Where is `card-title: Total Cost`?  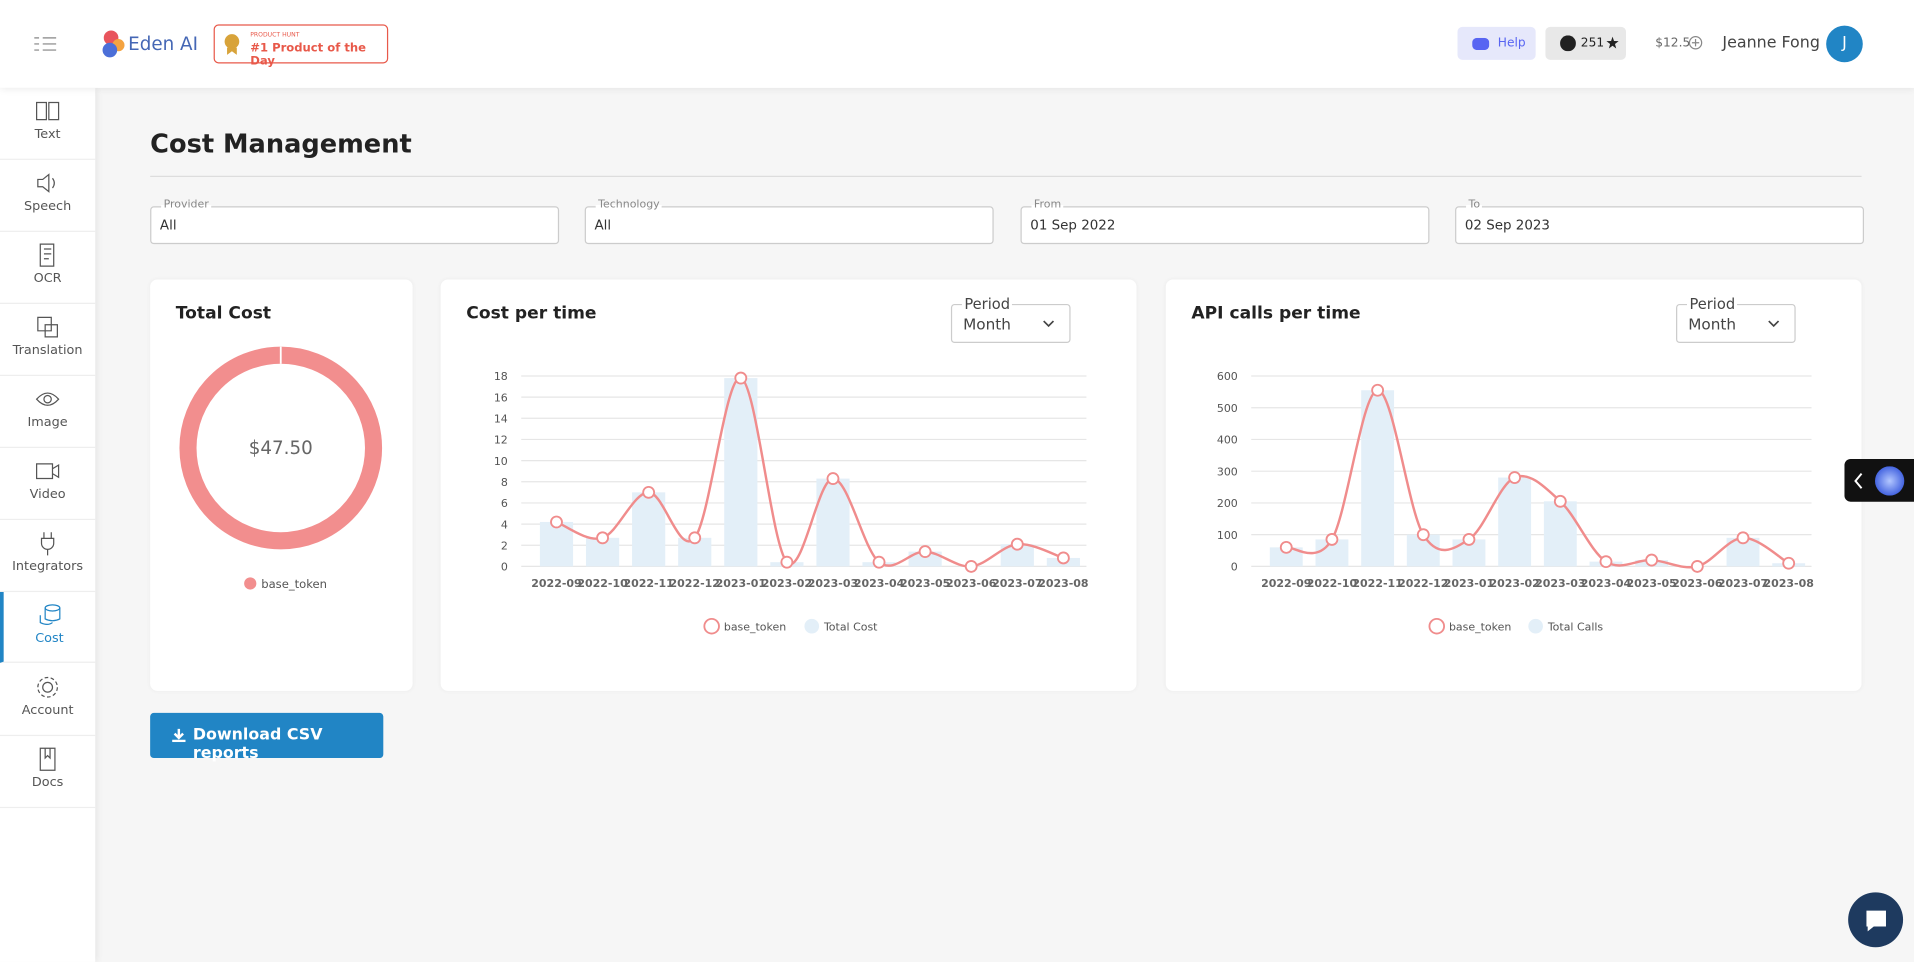 card-title: Total Cost is located at coordinates (223, 313).